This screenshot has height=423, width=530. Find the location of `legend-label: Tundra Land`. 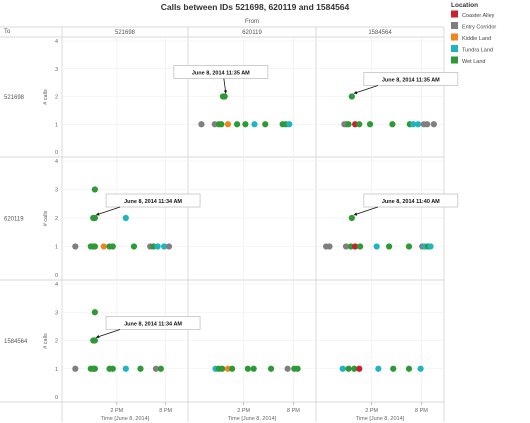

legend-label: Tundra Land is located at coordinates (477, 51).